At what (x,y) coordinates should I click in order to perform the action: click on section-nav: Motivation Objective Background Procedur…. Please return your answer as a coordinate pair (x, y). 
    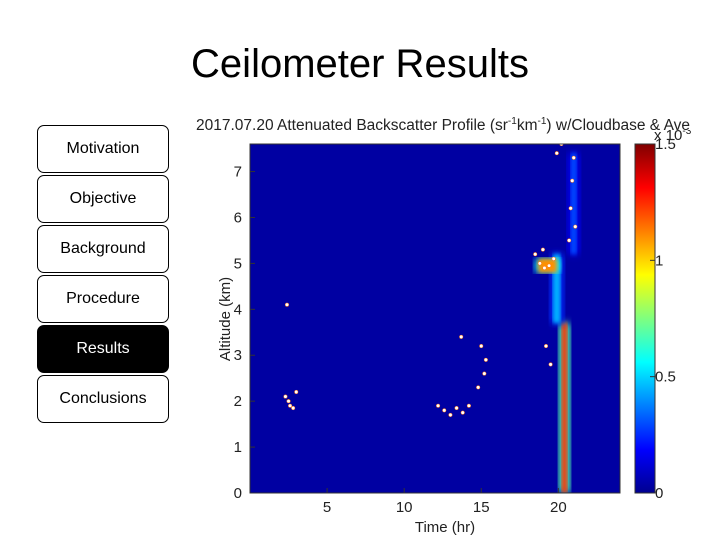
    Looking at the image, I should click on (103, 275).